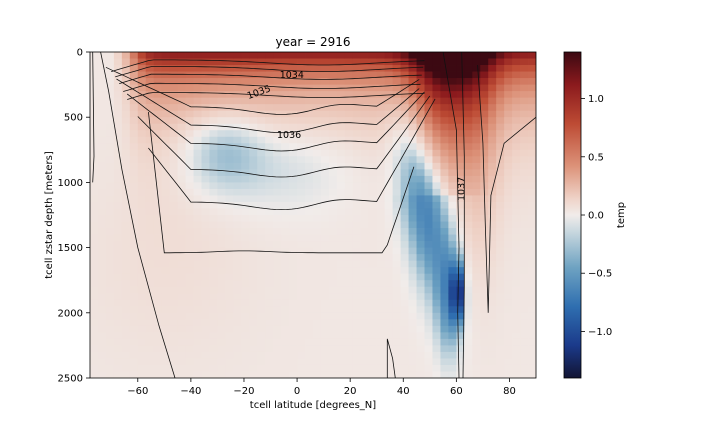 The image size is (720, 432). What do you see at coordinates (461, 189) in the screenshot?
I see `contour-label: 1037` at bounding box center [461, 189].